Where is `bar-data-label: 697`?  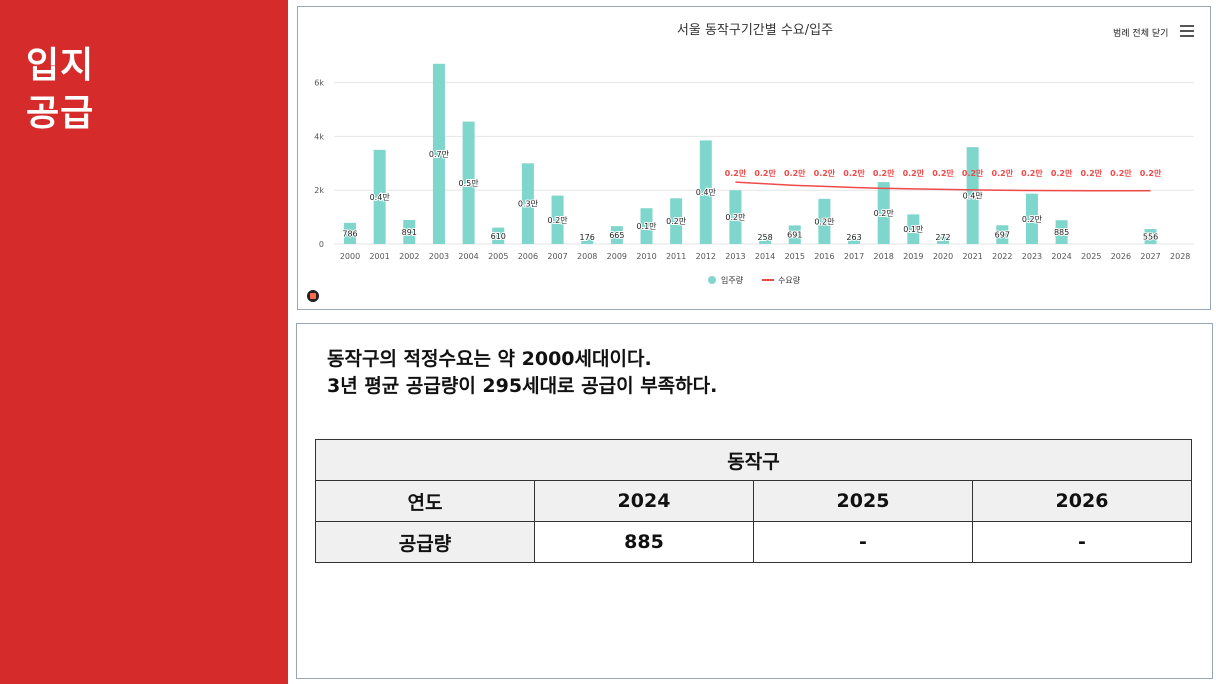 bar-data-label: 697 is located at coordinates (1002, 235).